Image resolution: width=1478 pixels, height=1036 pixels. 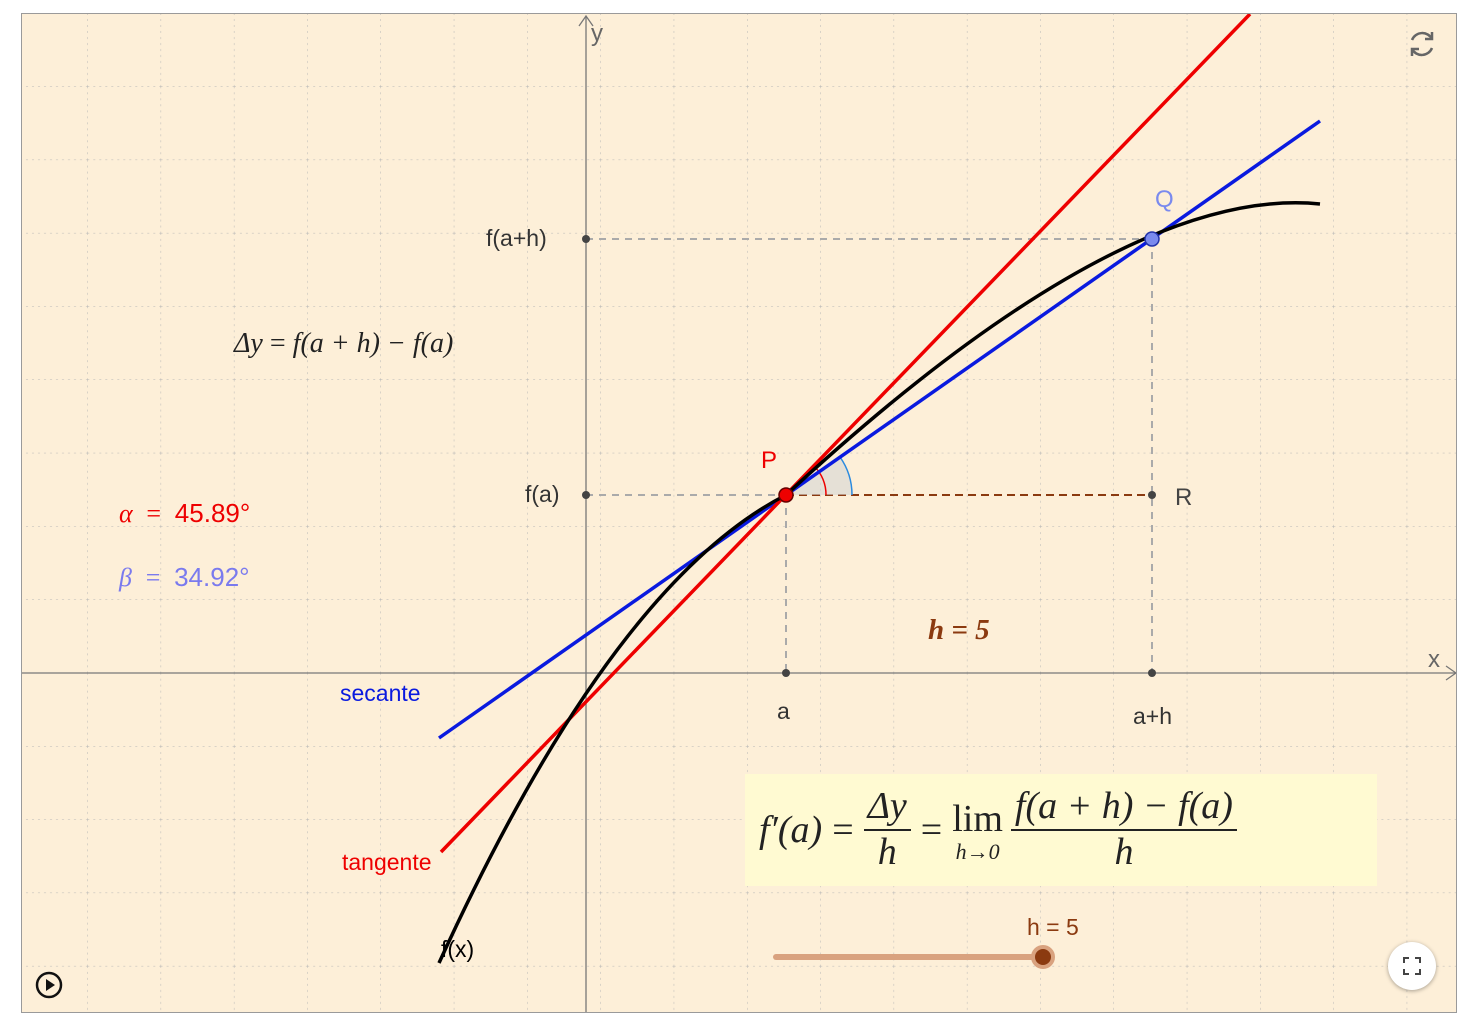 I want to click on slider-label: h = 5, so click(x=1053, y=927).